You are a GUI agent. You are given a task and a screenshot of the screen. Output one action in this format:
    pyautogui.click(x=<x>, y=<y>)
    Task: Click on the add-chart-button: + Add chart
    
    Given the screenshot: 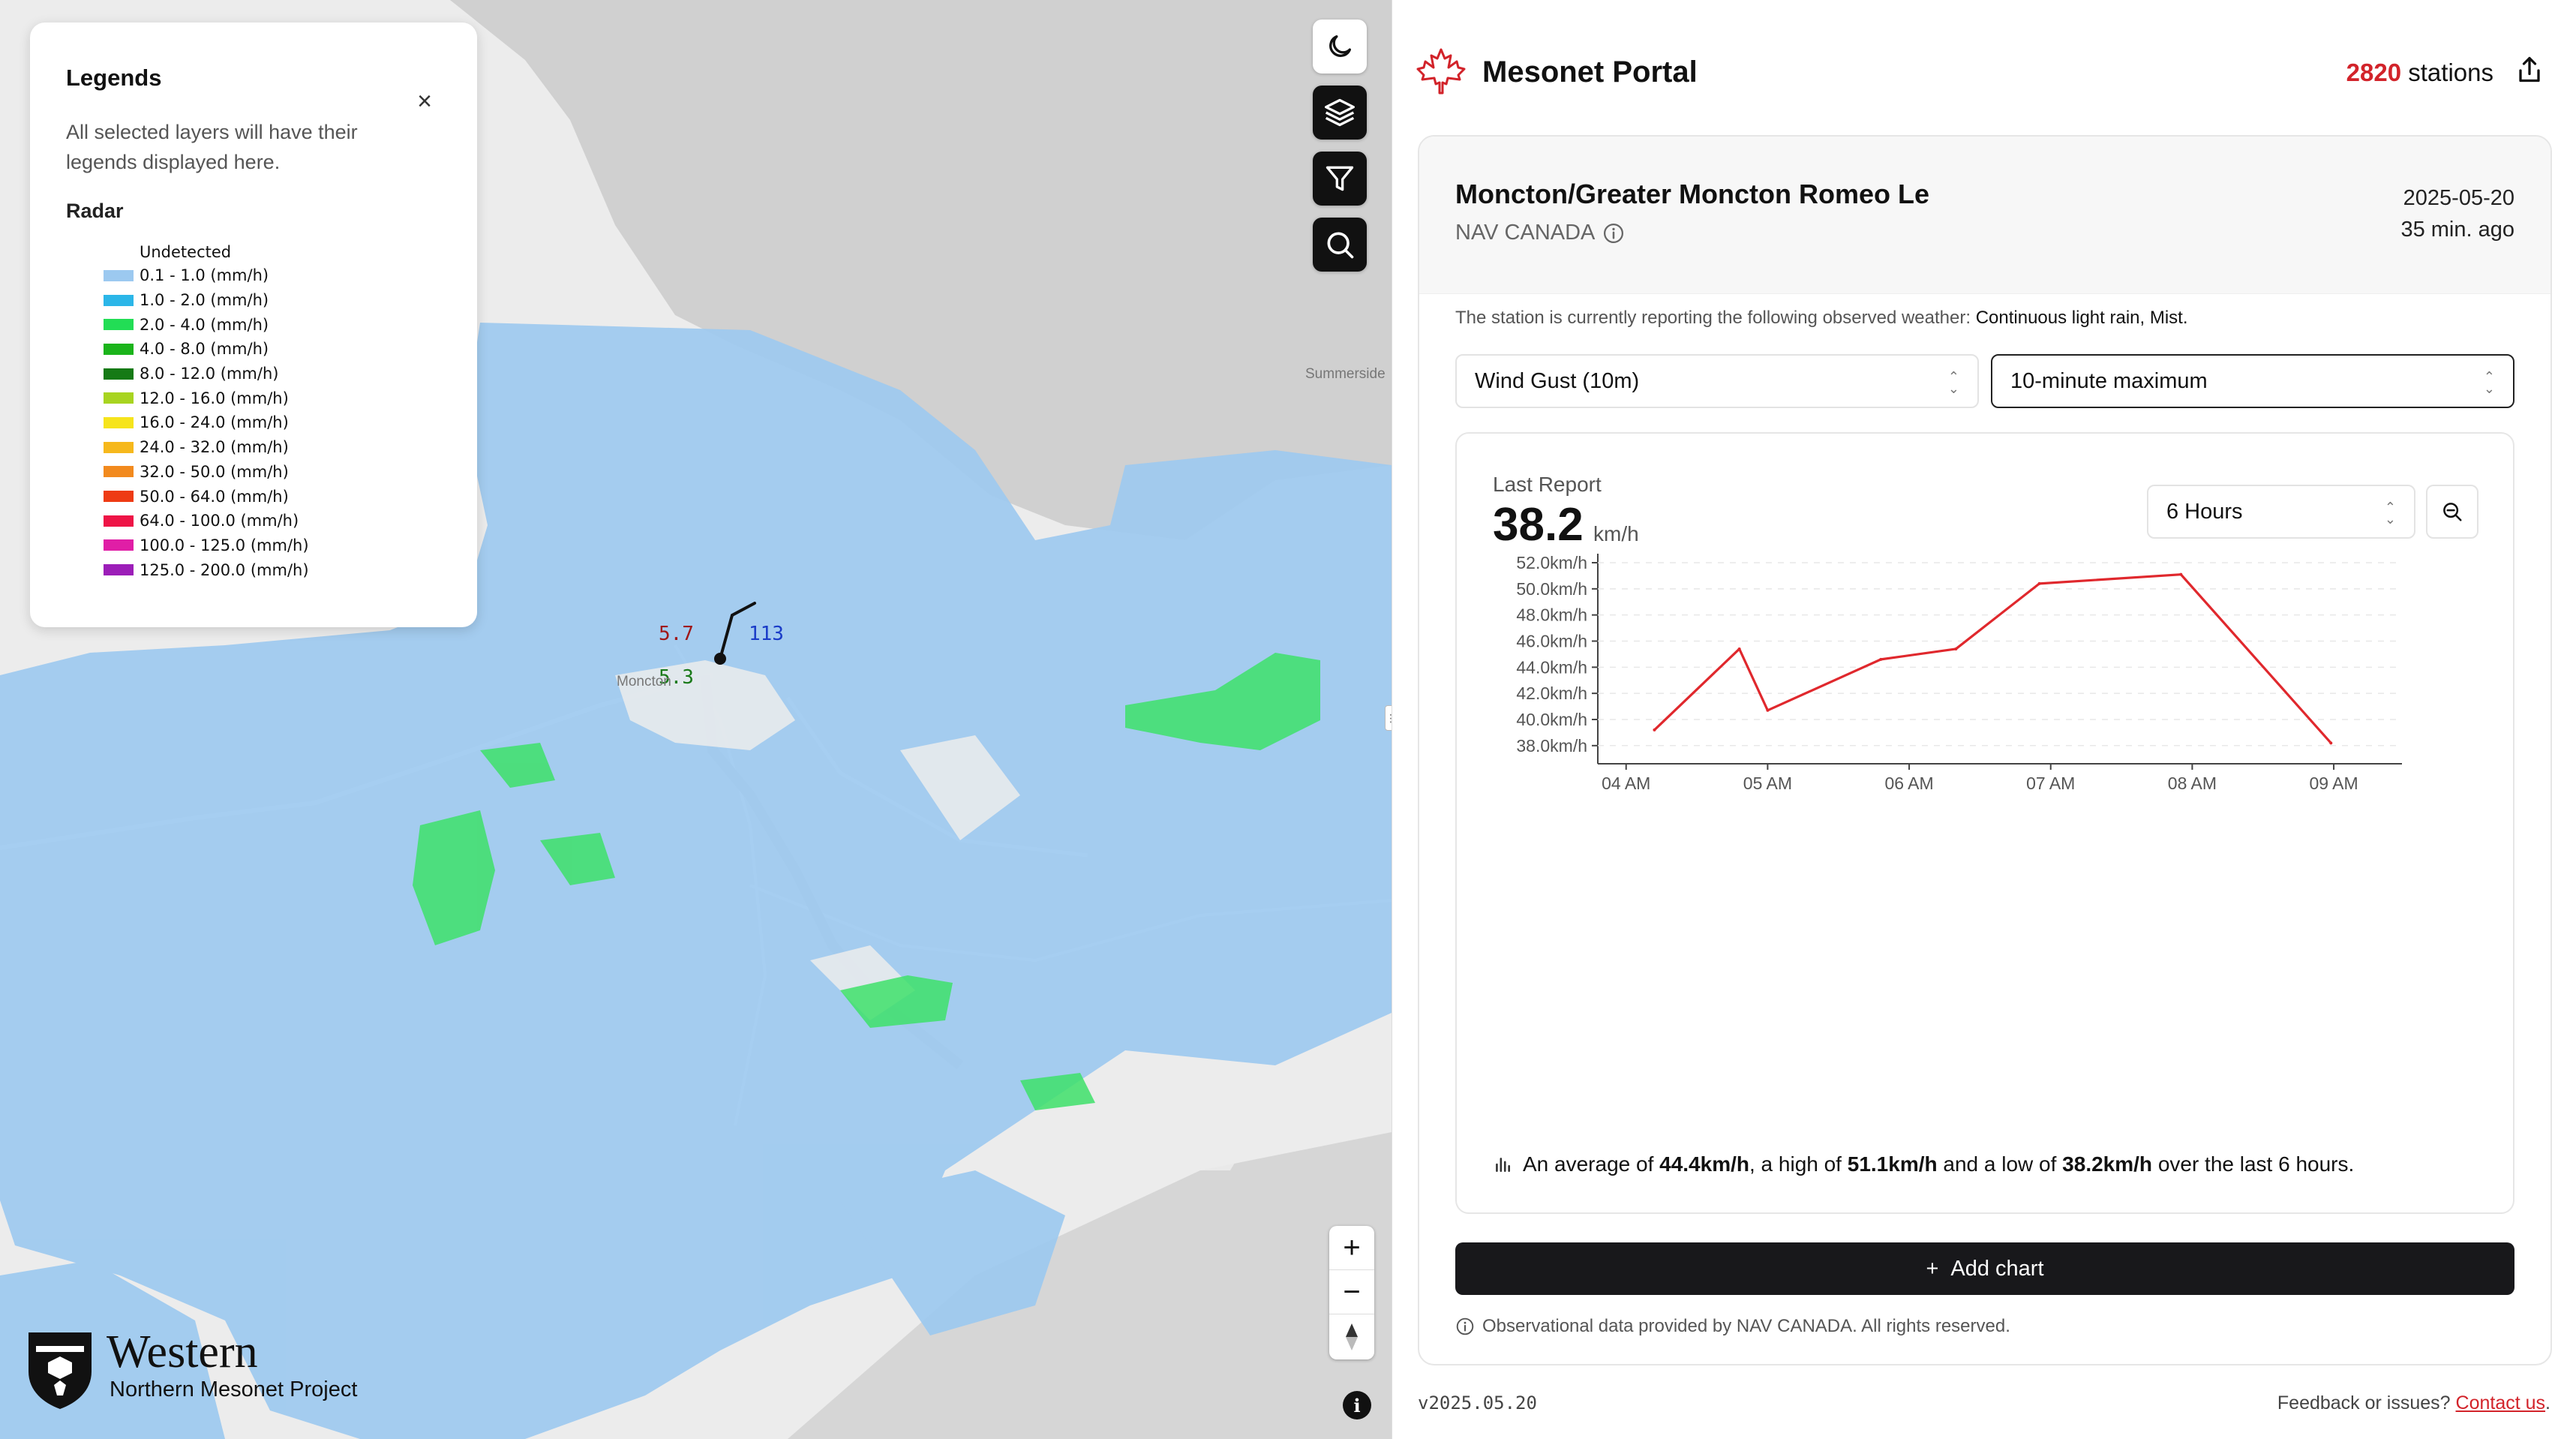 What is the action you would take?
    pyautogui.click(x=1984, y=1269)
    